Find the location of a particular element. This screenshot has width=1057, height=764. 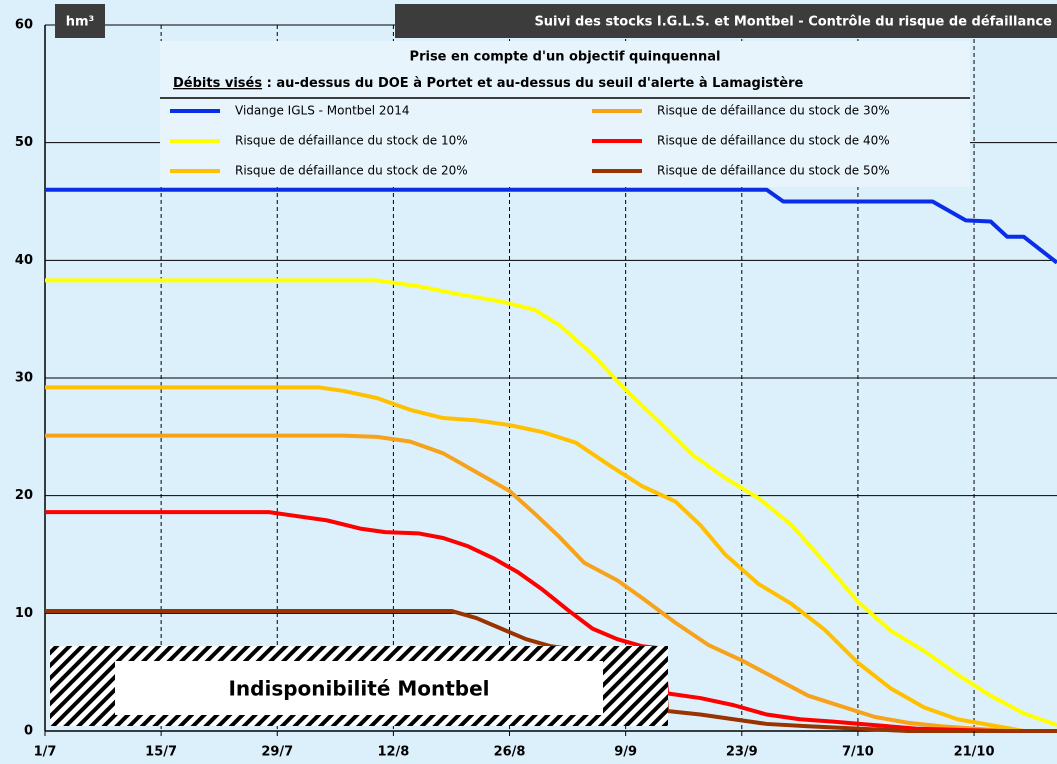

x-tick-label: 1/7 is located at coordinates (45, 752).